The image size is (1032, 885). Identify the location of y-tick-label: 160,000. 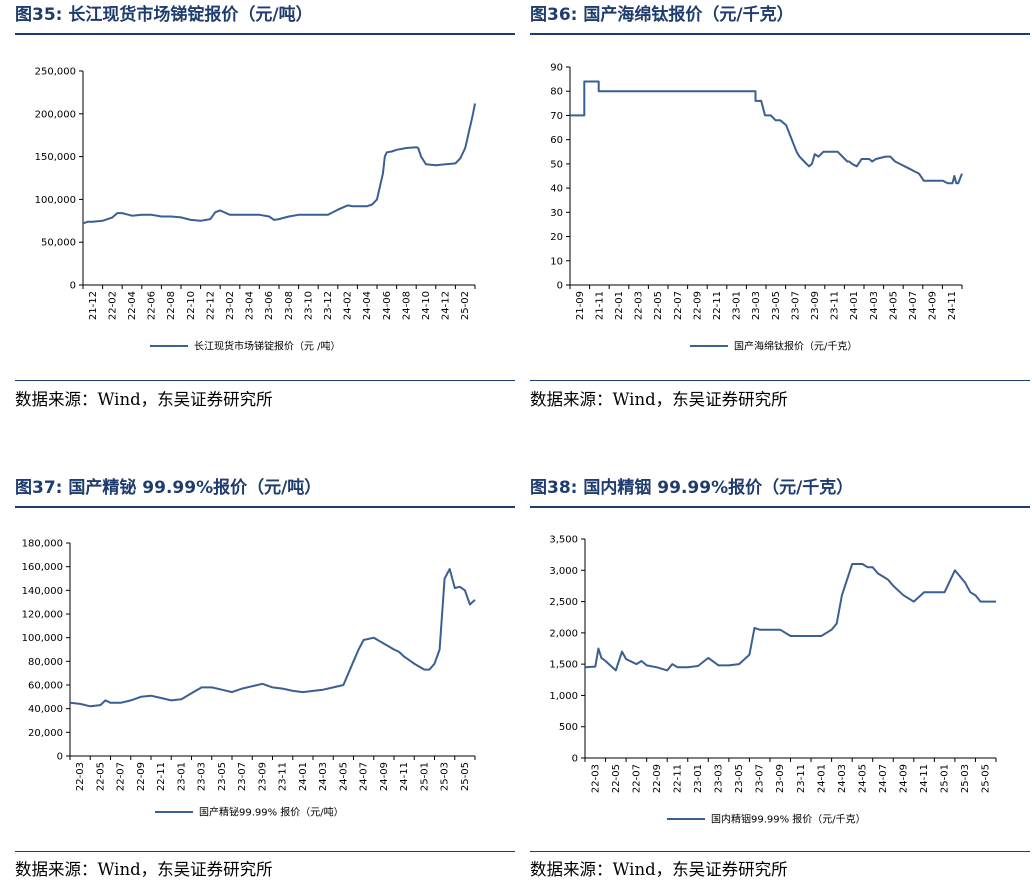
(42, 567).